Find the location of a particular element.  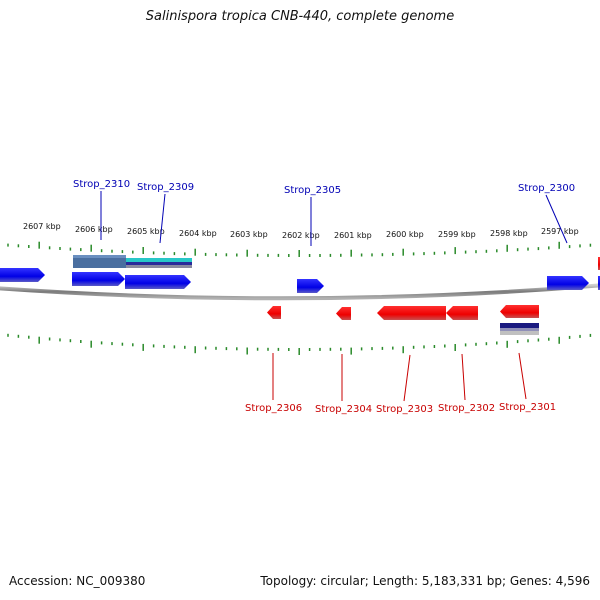

kbp-label: 2600 kbp is located at coordinates (405, 234).